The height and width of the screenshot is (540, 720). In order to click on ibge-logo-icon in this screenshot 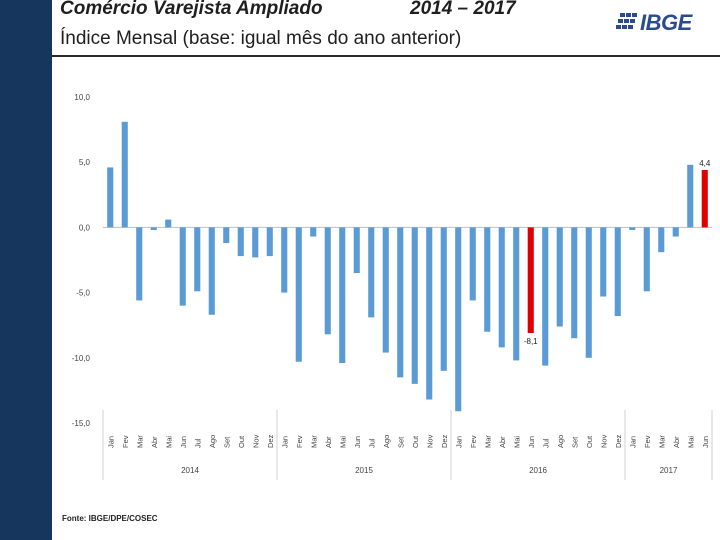, I will do `click(626, 21)`.